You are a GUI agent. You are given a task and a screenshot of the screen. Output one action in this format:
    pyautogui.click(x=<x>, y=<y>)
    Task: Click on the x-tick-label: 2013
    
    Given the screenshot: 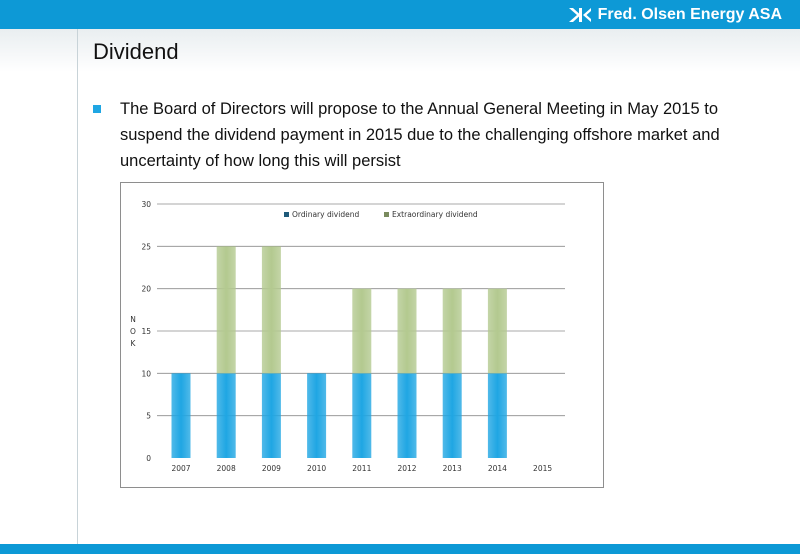 What is the action you would take?
    pyautogui.click(x=452, y=468)
    